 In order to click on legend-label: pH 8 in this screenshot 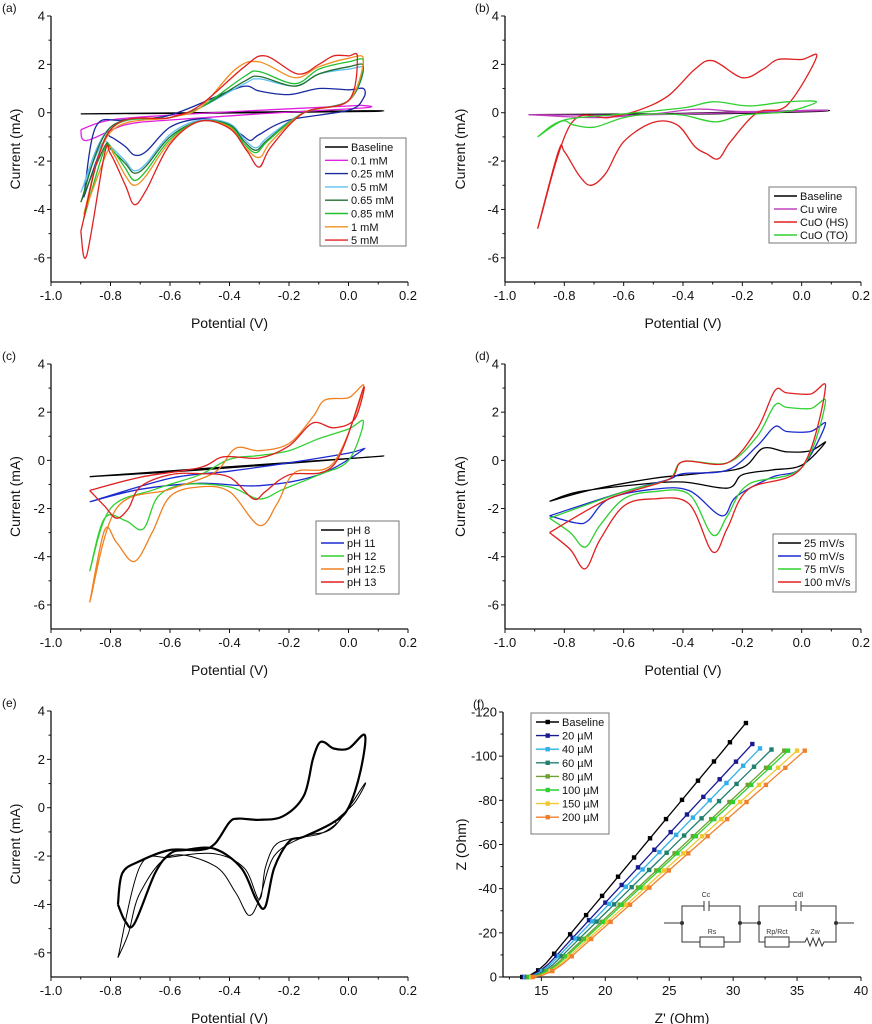, I will do `click(358, 531)`.